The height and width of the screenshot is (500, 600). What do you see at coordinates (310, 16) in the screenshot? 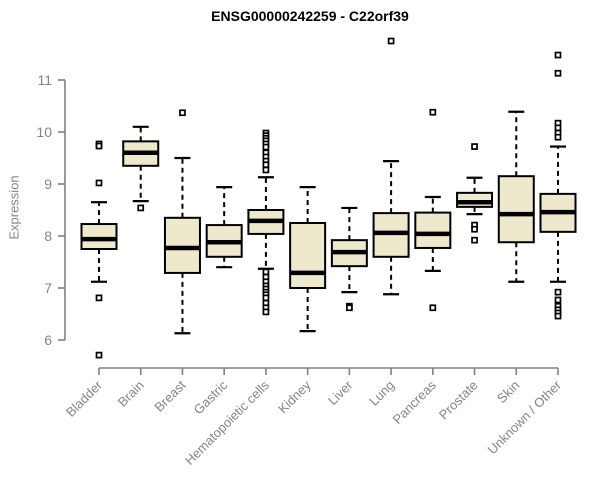
I see `chart-title: ENSG00000242259 - C22orf39` at bounding box center [310, 16].